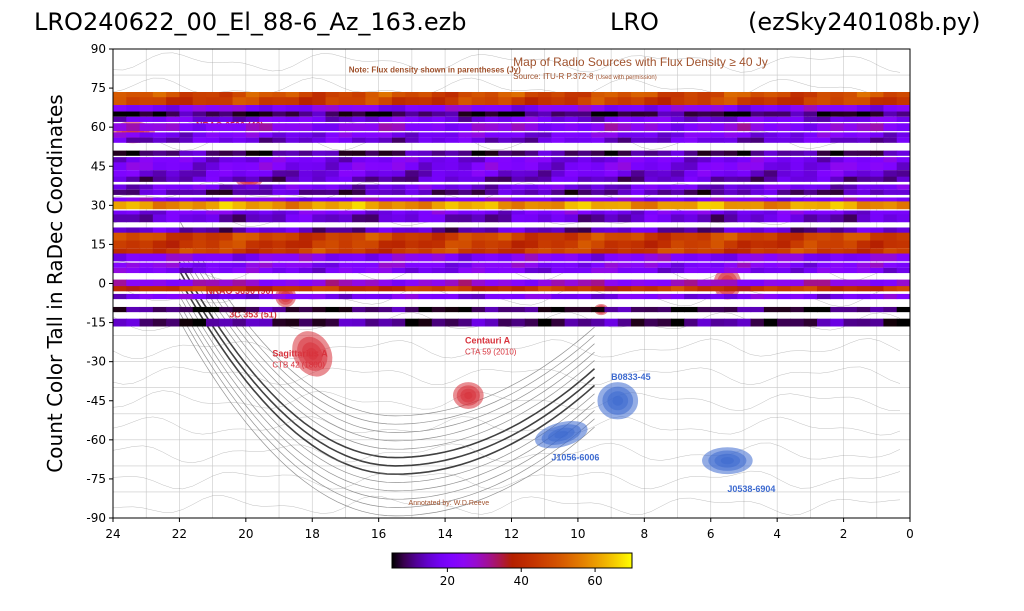 This screenshot has height=611, width=1024. I want to click on count-stripe, so click(511, 205).